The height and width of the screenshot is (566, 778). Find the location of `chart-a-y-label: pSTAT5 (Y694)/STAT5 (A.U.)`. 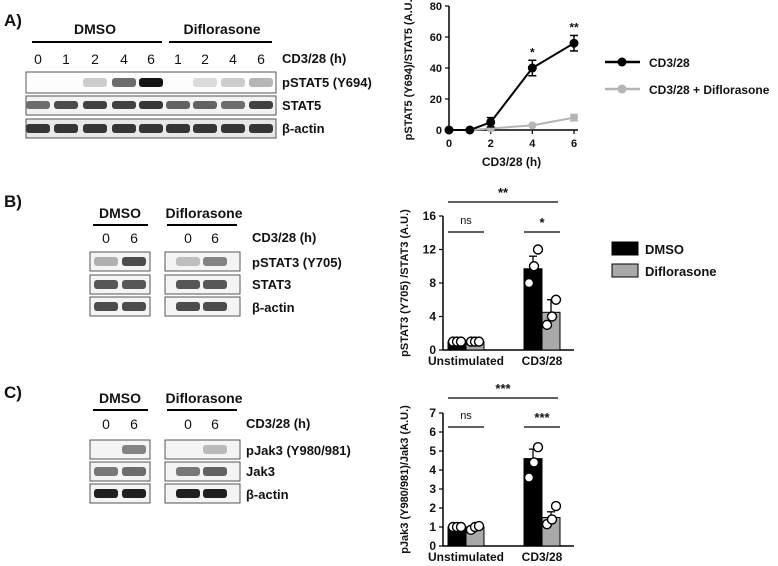

chart-a-y-label: pSTAT5 (Y694)/STAT5 (A.U.) is located at coordinates (409, 70).